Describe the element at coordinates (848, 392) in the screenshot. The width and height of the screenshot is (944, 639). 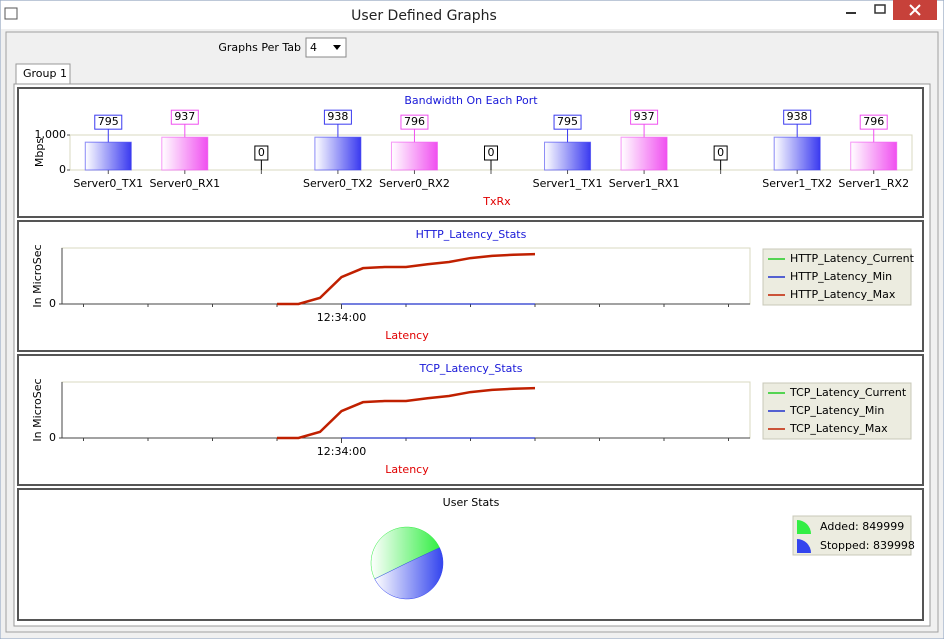
I see `legend-label: TCP_Latency_Current` at that location.